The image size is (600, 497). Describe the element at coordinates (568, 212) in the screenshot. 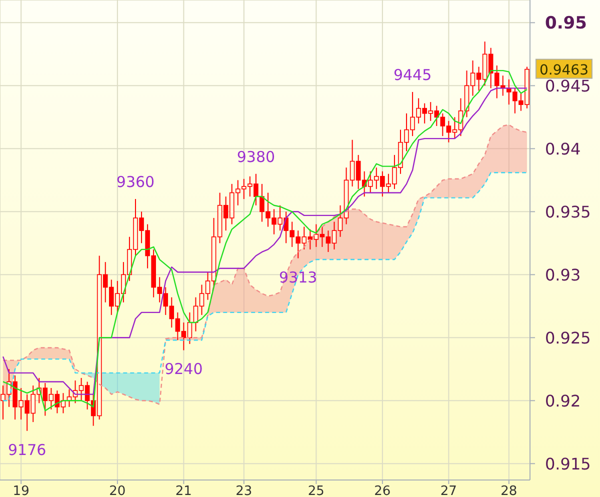

I see `y-tick-label: 0.935` at that location.